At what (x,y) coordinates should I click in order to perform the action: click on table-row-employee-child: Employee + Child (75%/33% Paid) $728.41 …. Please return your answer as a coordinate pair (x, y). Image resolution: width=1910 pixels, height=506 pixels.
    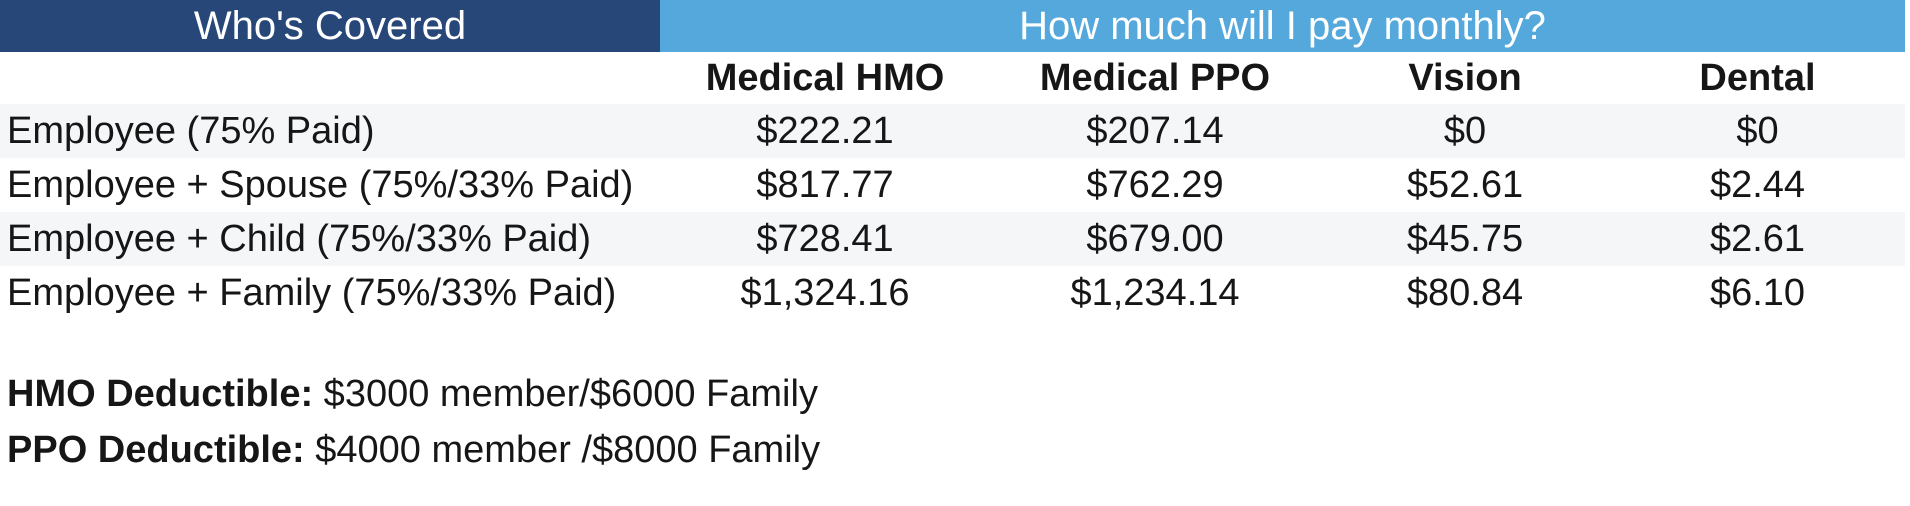
    Looking at the image, I should click on (952, 239).